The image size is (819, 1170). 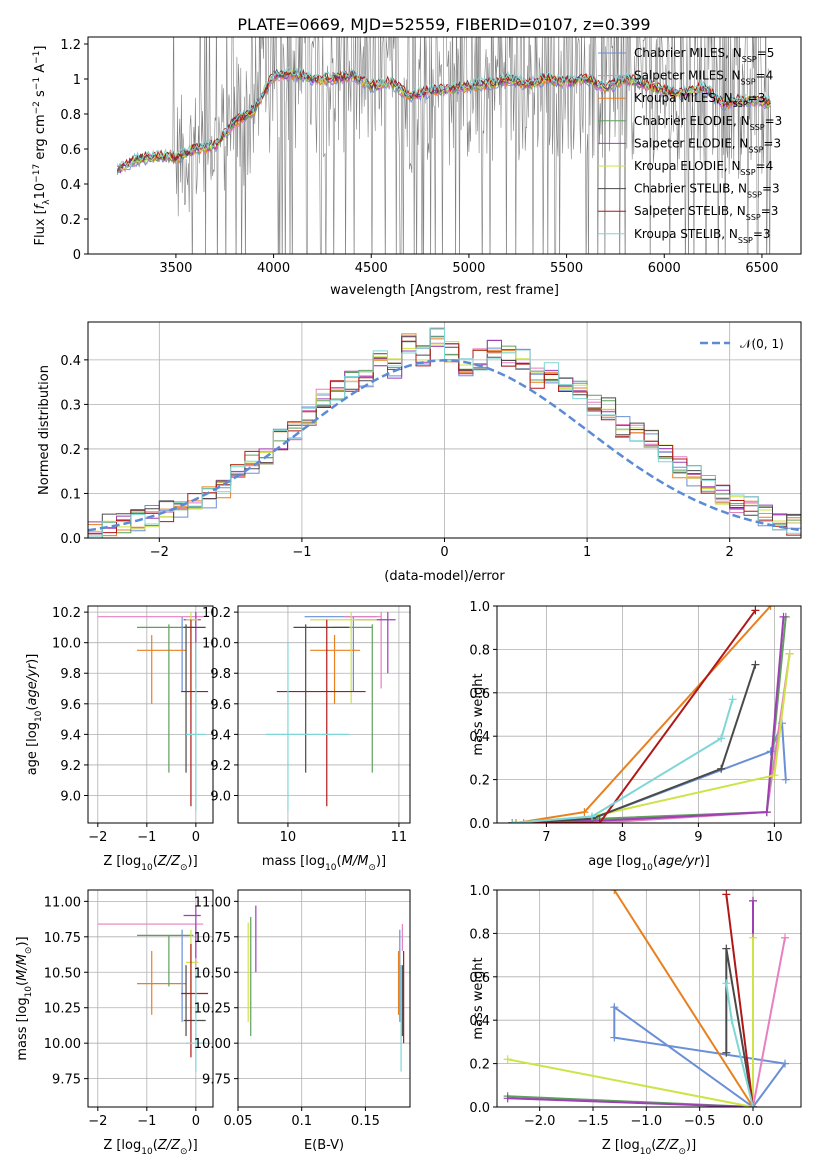 What do you see at coordinates (587, 552) in the screenshot?
I see `x-tick-label: 1` at bounding box center [587, 552].